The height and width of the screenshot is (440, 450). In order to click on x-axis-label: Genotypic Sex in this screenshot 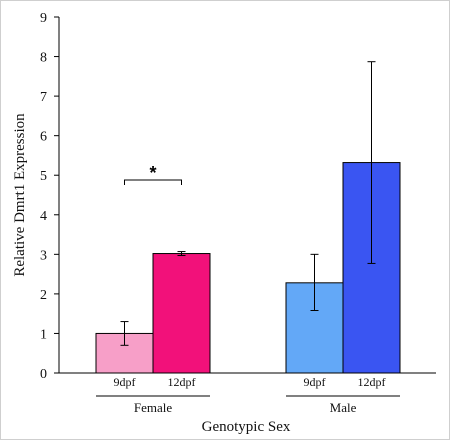, I will do `click(246, 427)`.